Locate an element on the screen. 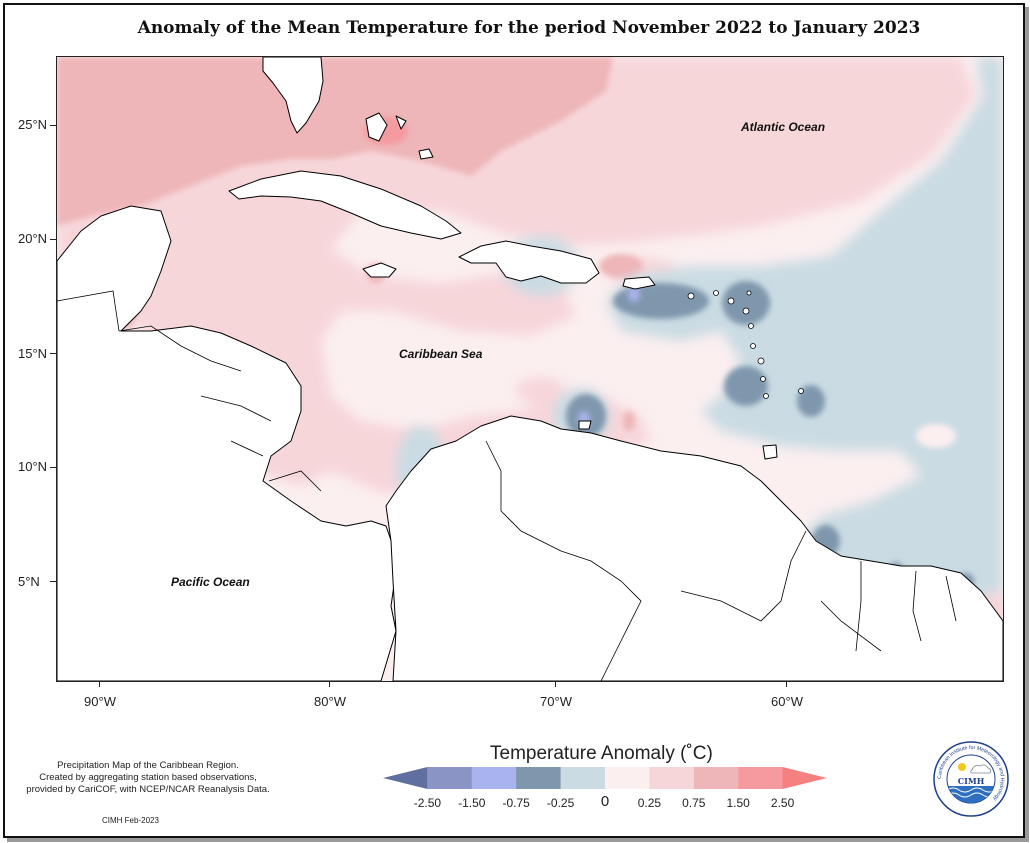 The width and height of the screenshot is (1030, 843). x-tick-label-90w: 90°W is located at coordinates (100, 701).